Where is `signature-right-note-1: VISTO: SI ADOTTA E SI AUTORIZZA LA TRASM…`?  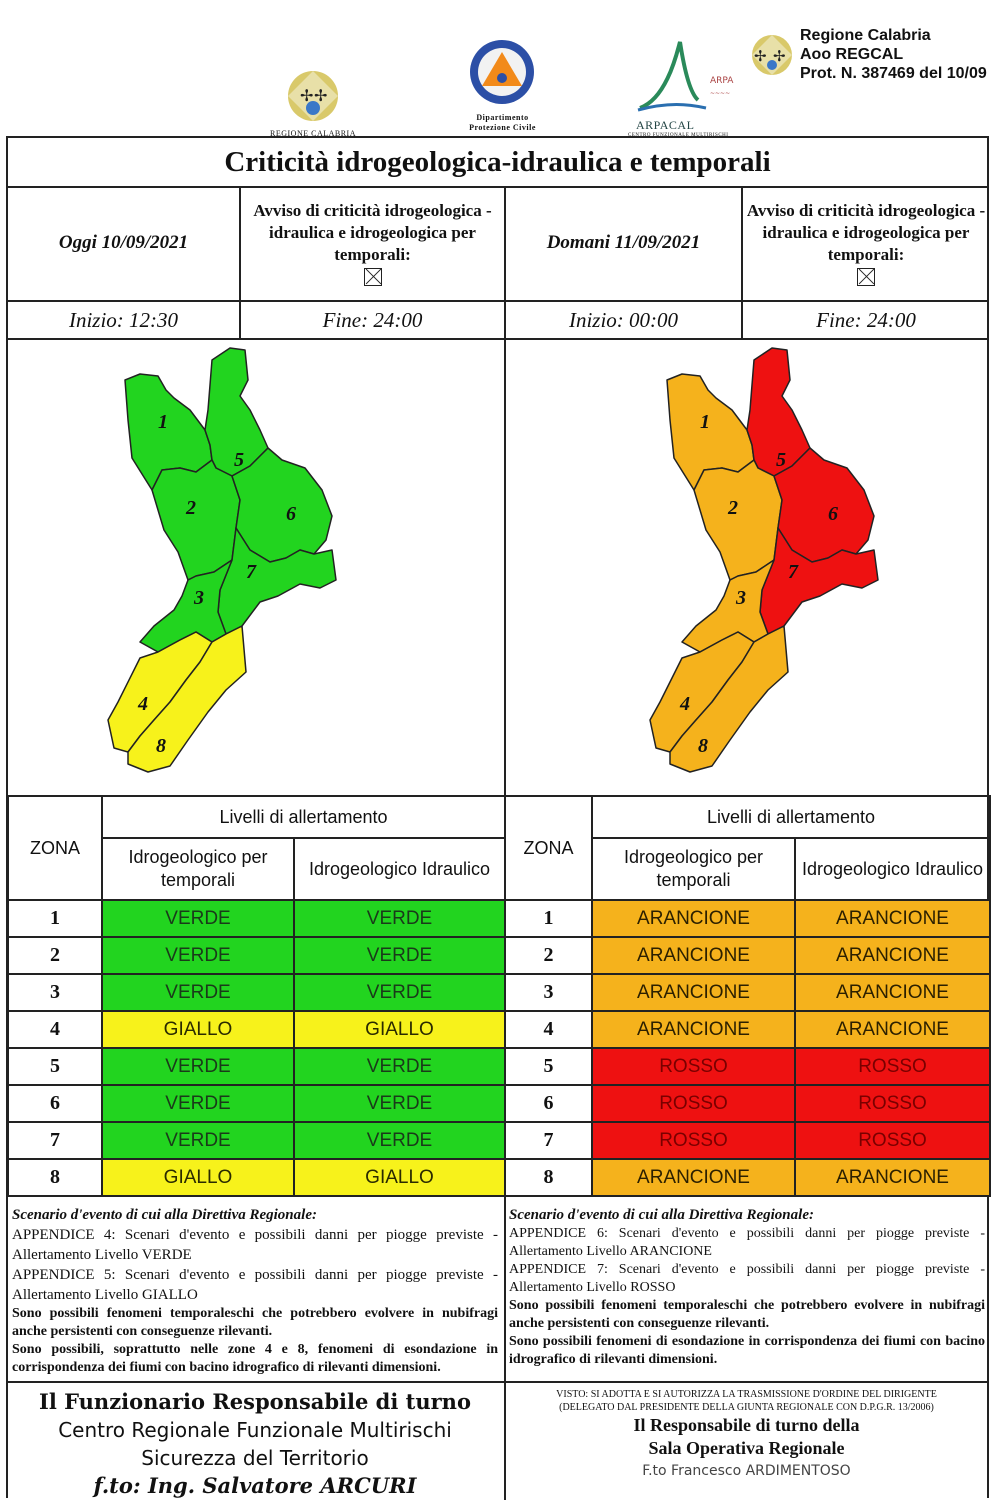
signature-right-note-1: VISTO: SI ADOTTA E SI AUTORIZZA LA TRASM… is located at coordinates (746, 1394).